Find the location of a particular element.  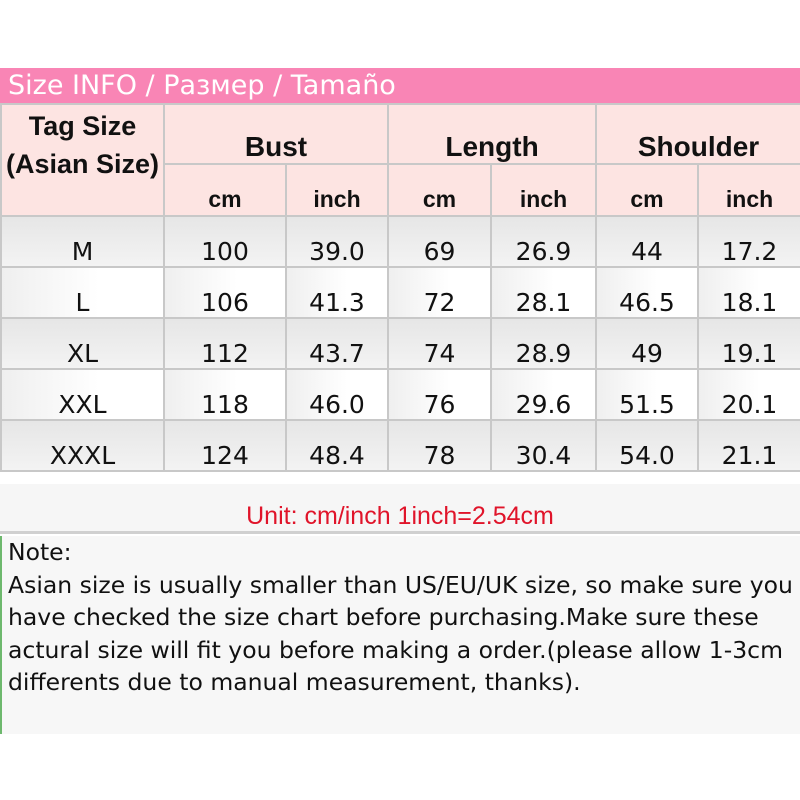

measurement-cell: 39.0 is located at coordinates (337, 241).